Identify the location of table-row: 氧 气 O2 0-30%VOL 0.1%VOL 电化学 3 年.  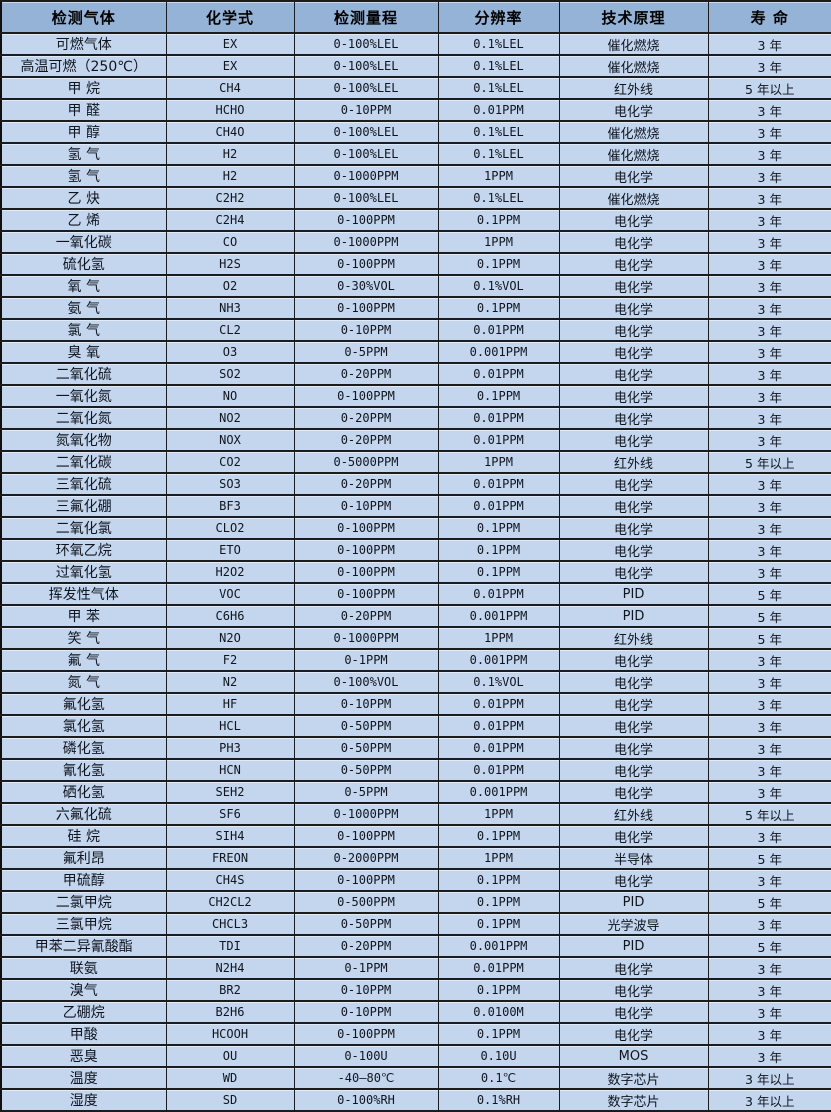
(415, 286).